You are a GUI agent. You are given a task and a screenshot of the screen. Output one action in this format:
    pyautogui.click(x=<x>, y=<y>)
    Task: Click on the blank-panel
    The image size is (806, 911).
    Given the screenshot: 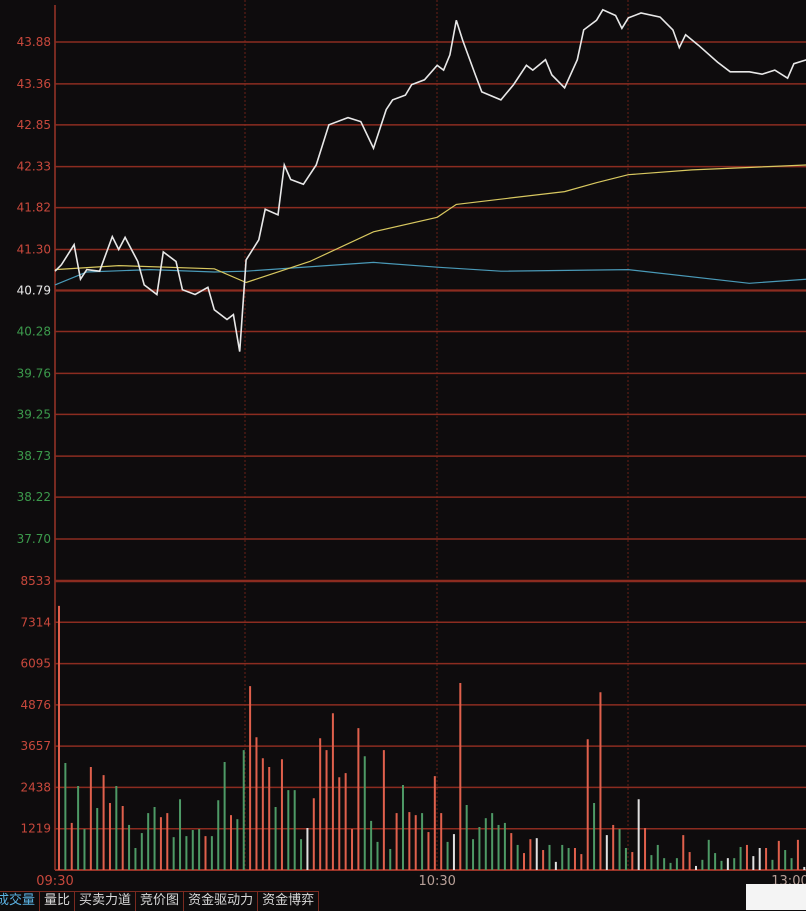 What is the action you would take?
    pyautogui.click(x=776, y=897)
    